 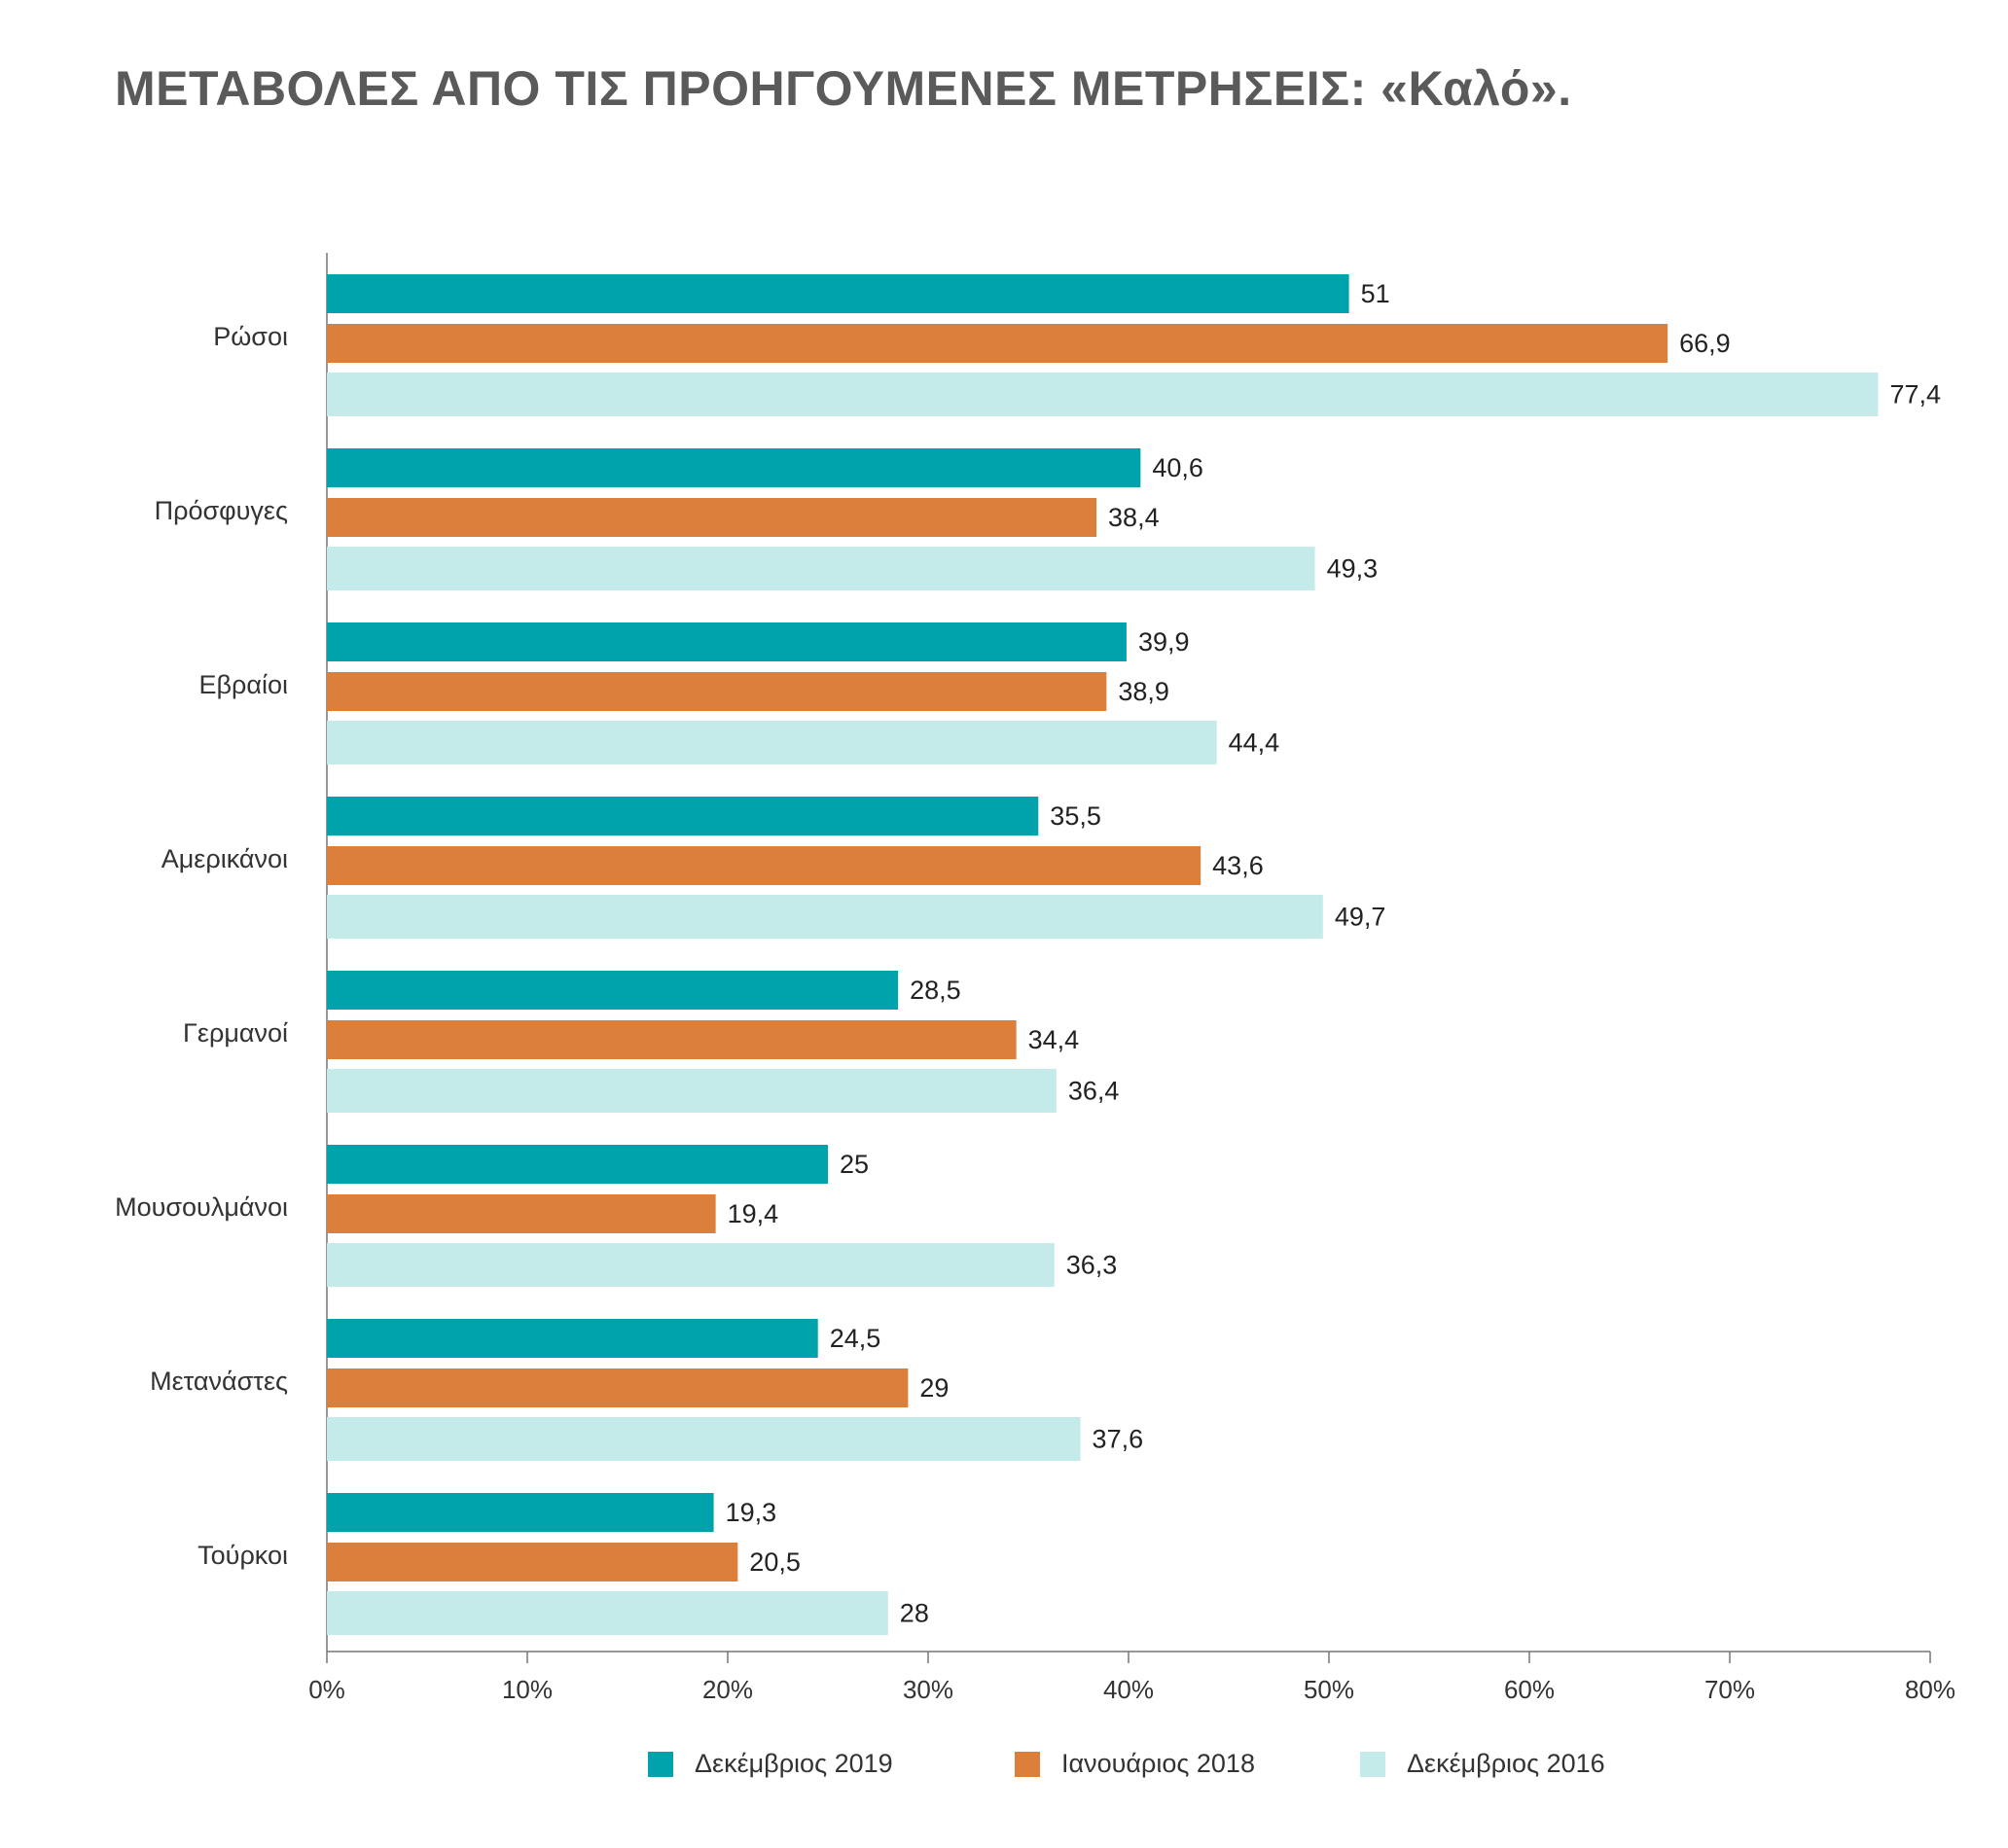 I want to click on data-label: 25, so click(x=854, y=1164).